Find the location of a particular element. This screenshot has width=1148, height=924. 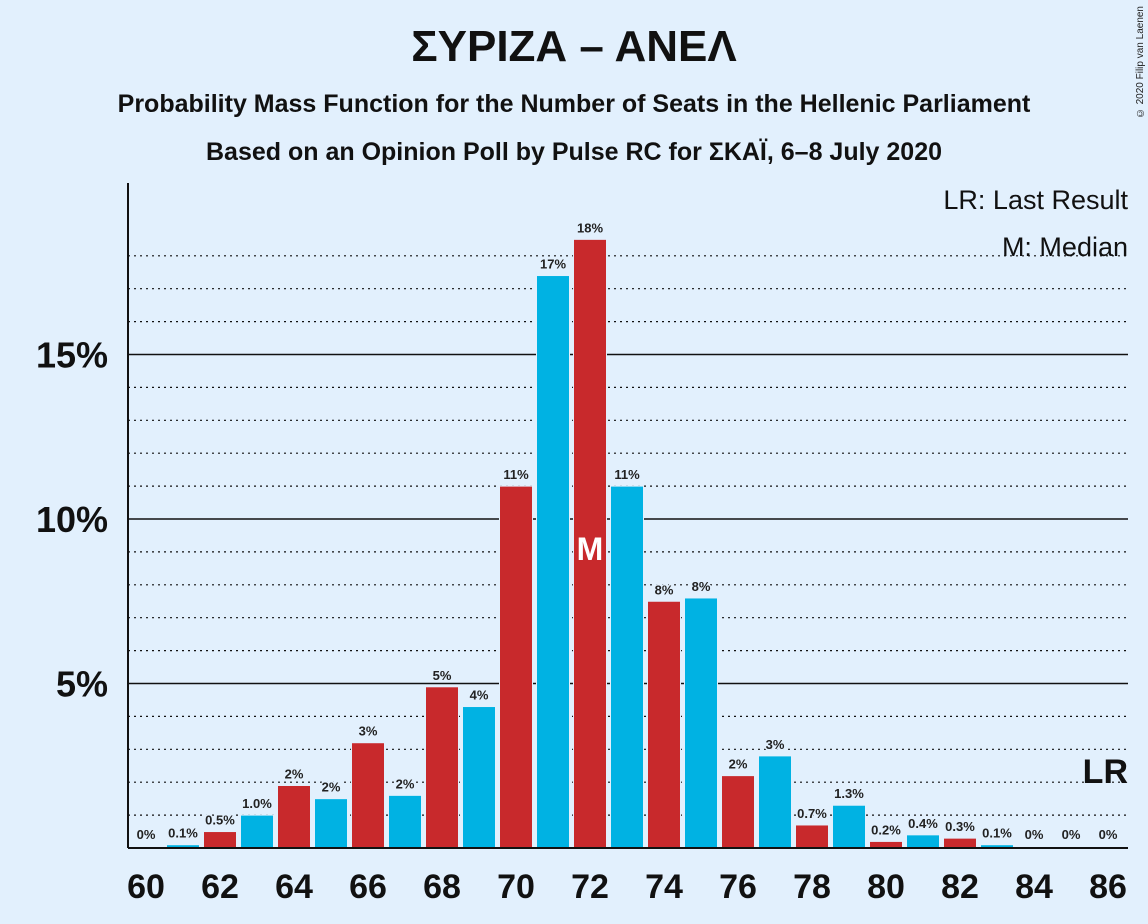

y-tick-label: 5% is located at coordinates (82, 684).